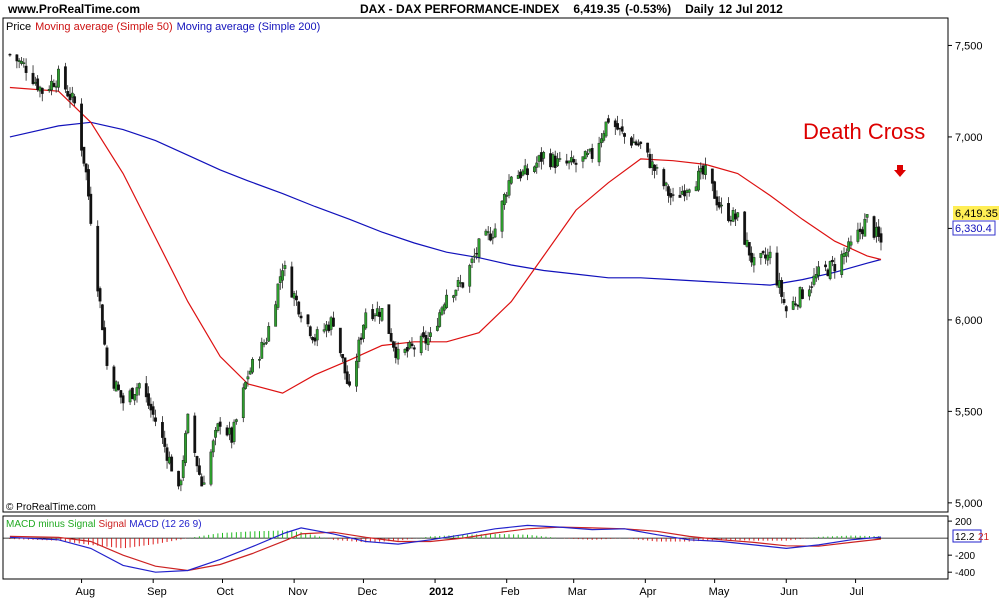  I want to click on macd-line, so click(445, 548).